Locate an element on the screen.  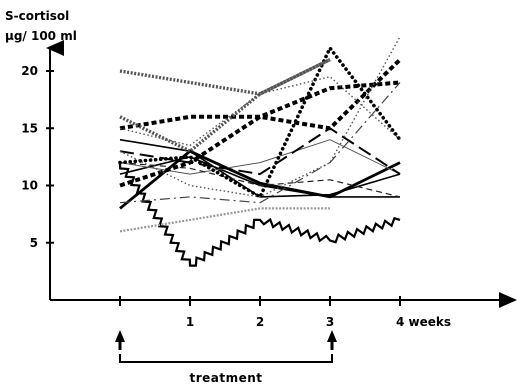
treatment-brace is located at coordinates (226, 358).